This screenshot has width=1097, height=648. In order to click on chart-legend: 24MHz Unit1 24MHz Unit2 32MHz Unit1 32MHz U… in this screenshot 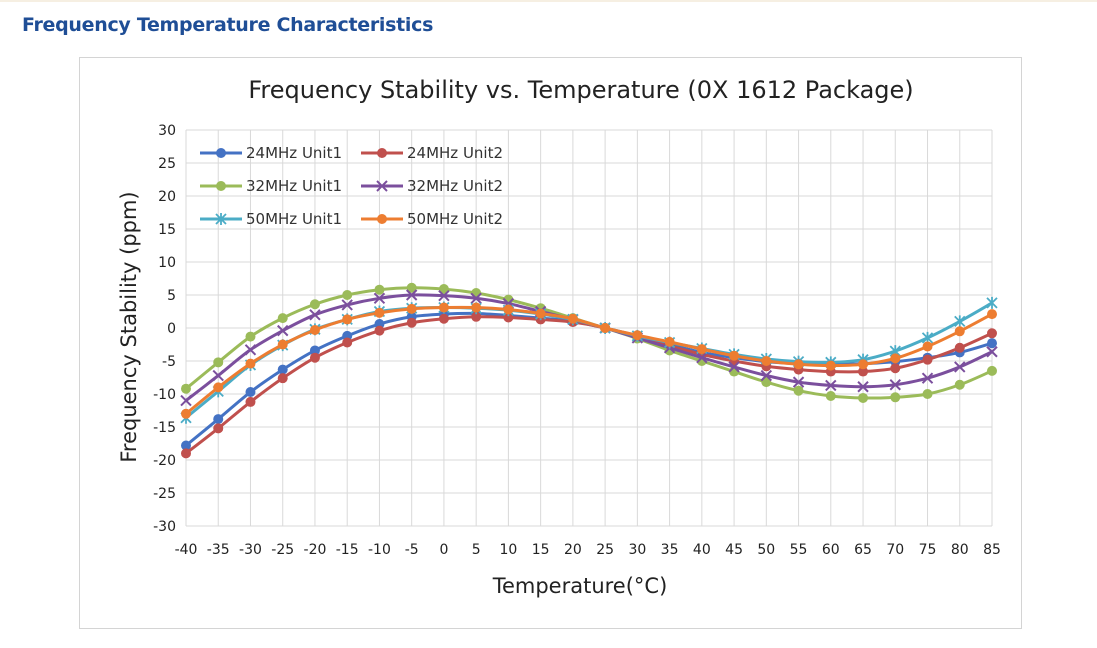, I will do `click(351, 186)`.